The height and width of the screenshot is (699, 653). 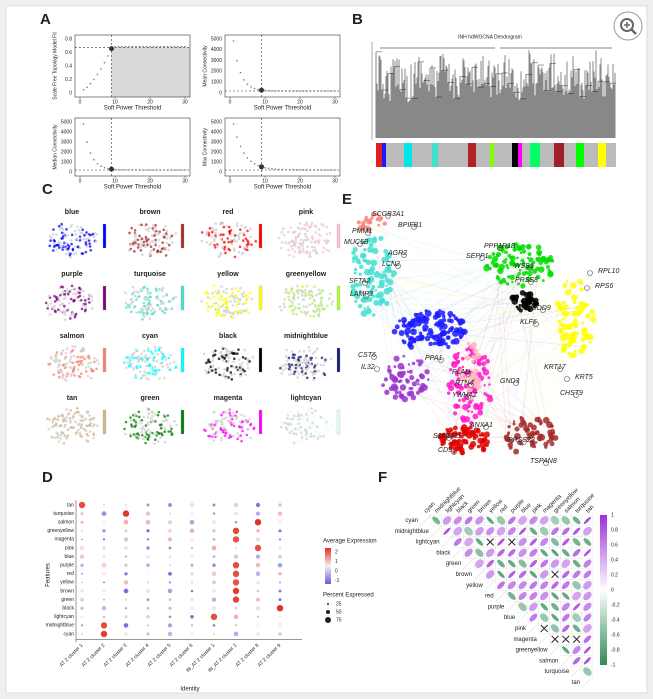 What do you see at coordinates (412, 532) in the screenshot?
I see `row-label: midnightblue` at bounding box center [412, 532].